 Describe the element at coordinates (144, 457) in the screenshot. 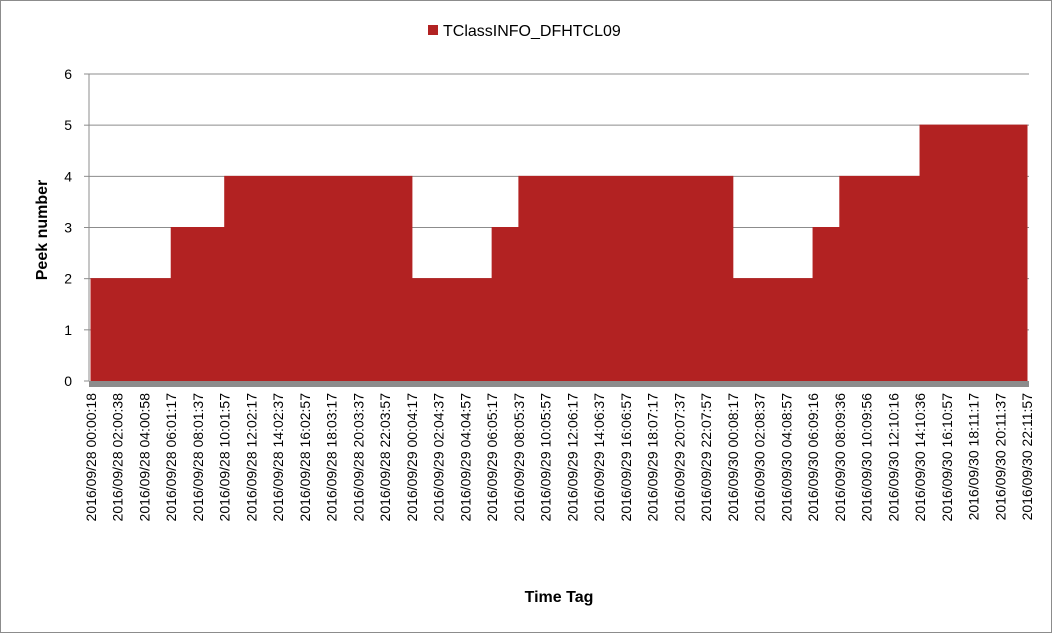

I see `x-tick-label: 2016/09/28 04:00:58` at that location.